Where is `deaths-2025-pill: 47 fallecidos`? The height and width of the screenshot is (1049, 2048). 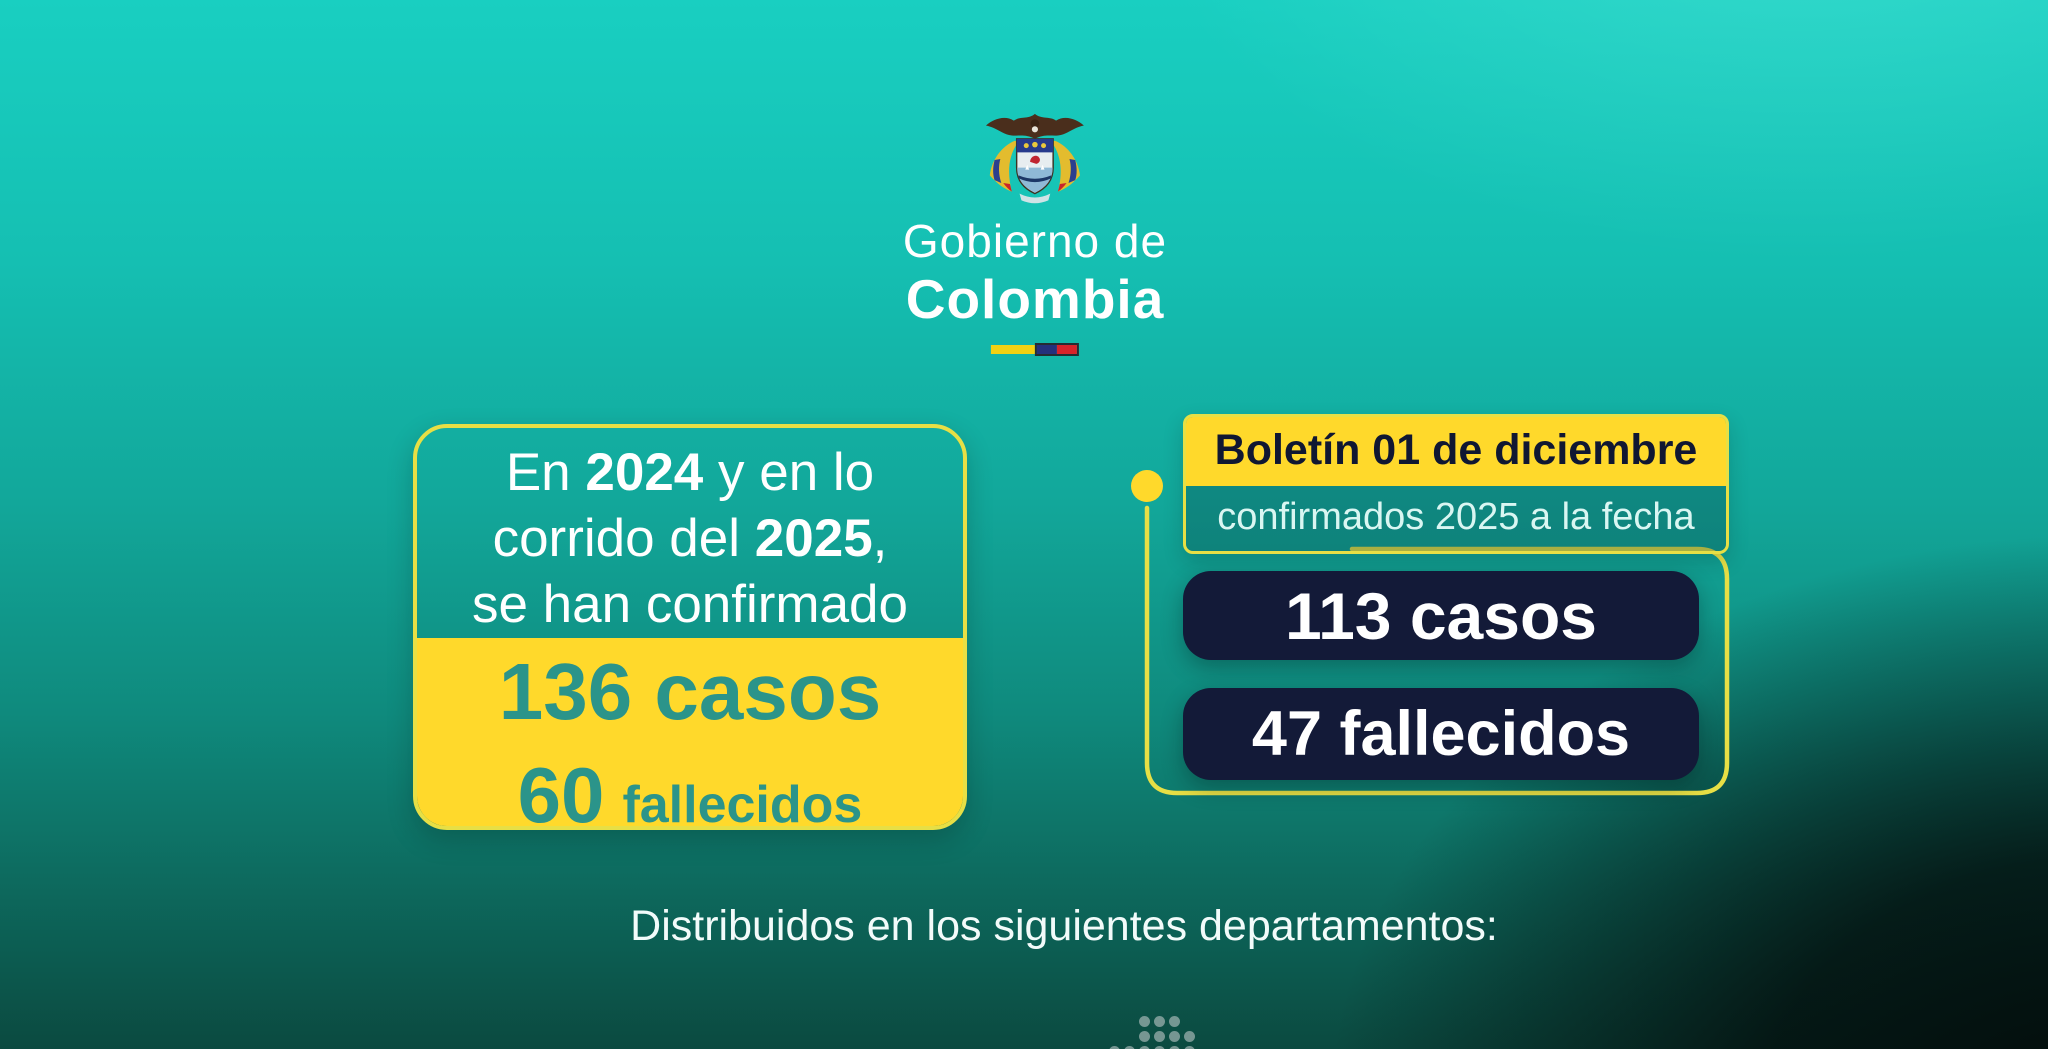
deaths-2025-pill: 47 fallecidos is located at coordinates (1441, 734).